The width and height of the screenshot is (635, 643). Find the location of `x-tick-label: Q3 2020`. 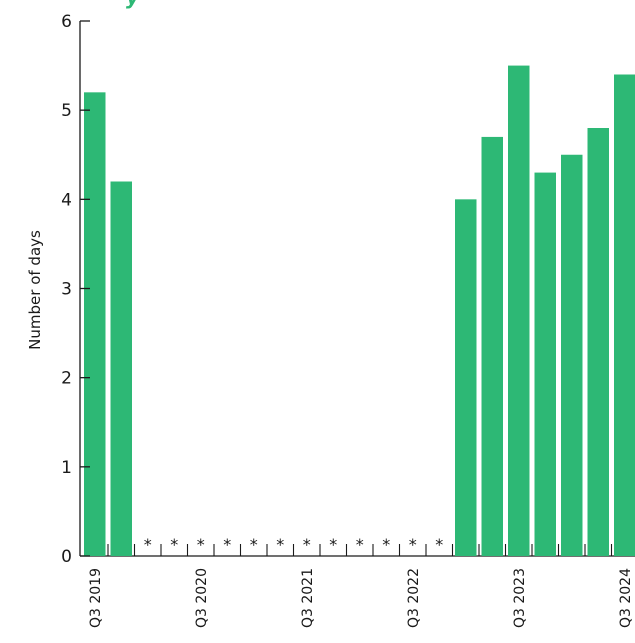

x-tick-label: Q3 2020 is located at coordinates (202, 598).